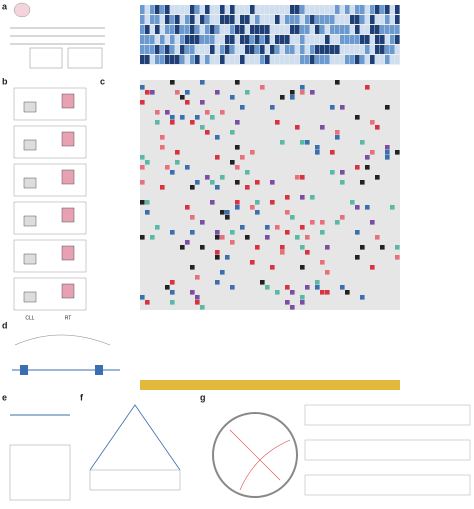  I want to click on panel-letter: c, so click(102, 81).